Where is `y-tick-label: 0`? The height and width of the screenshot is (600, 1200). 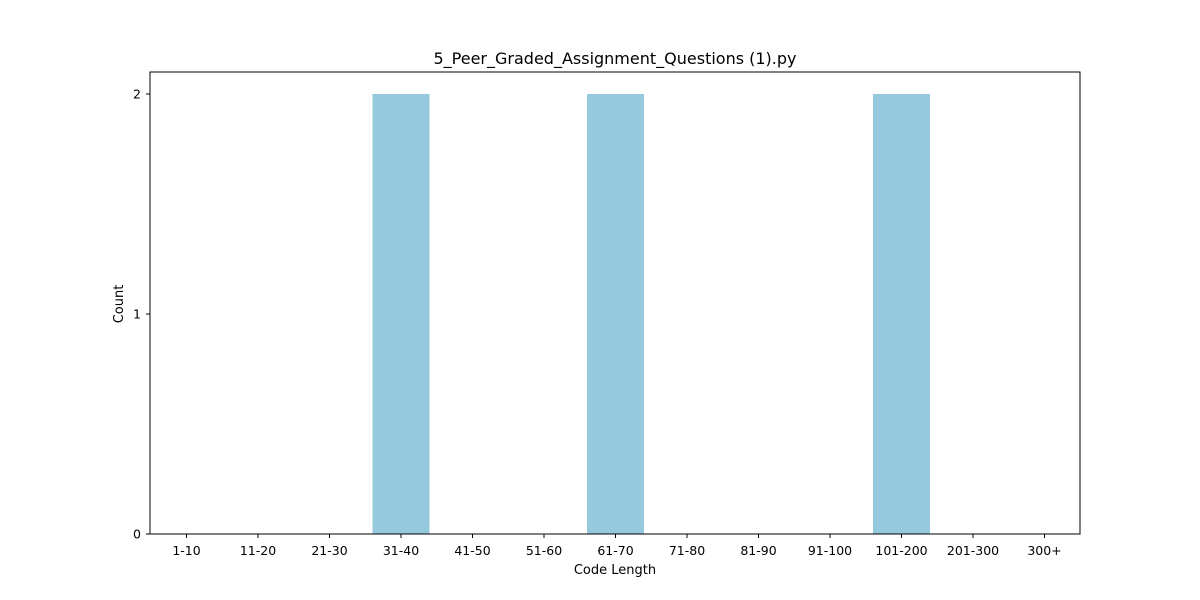
y-tick-label: 0 is located at coordinates (137, 534).